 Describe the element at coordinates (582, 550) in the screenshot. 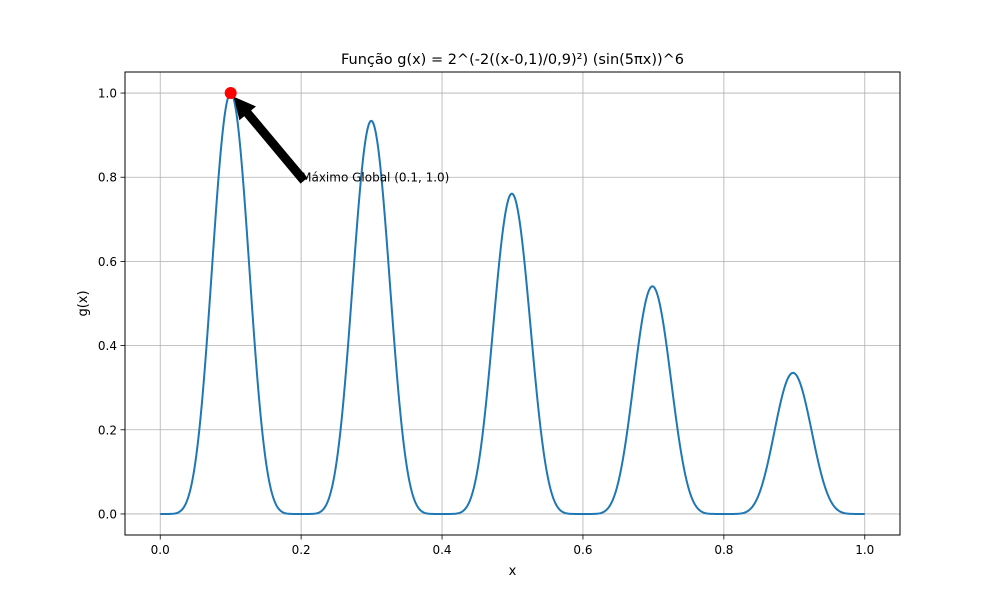

I see `x-tick-label: 0.6` at that location.